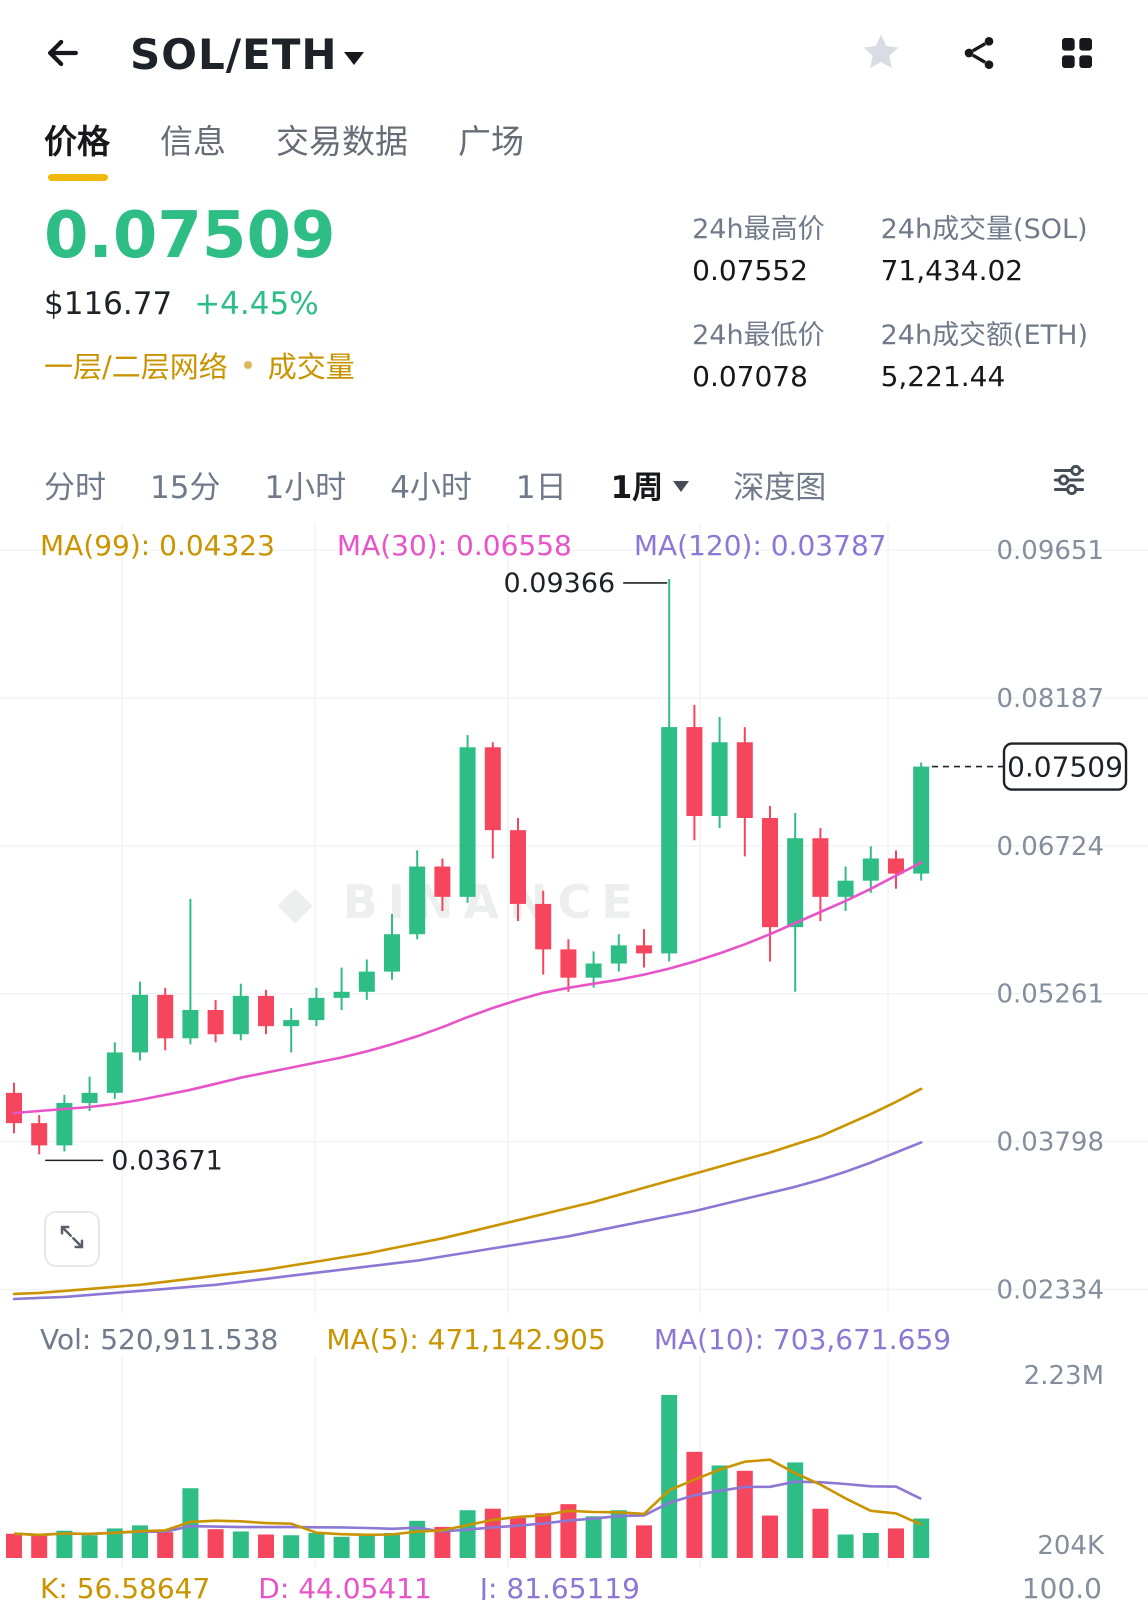 This screenshot has width=1148, height=1600. I want to click on header: SOL/ETH, so click(574, 39).